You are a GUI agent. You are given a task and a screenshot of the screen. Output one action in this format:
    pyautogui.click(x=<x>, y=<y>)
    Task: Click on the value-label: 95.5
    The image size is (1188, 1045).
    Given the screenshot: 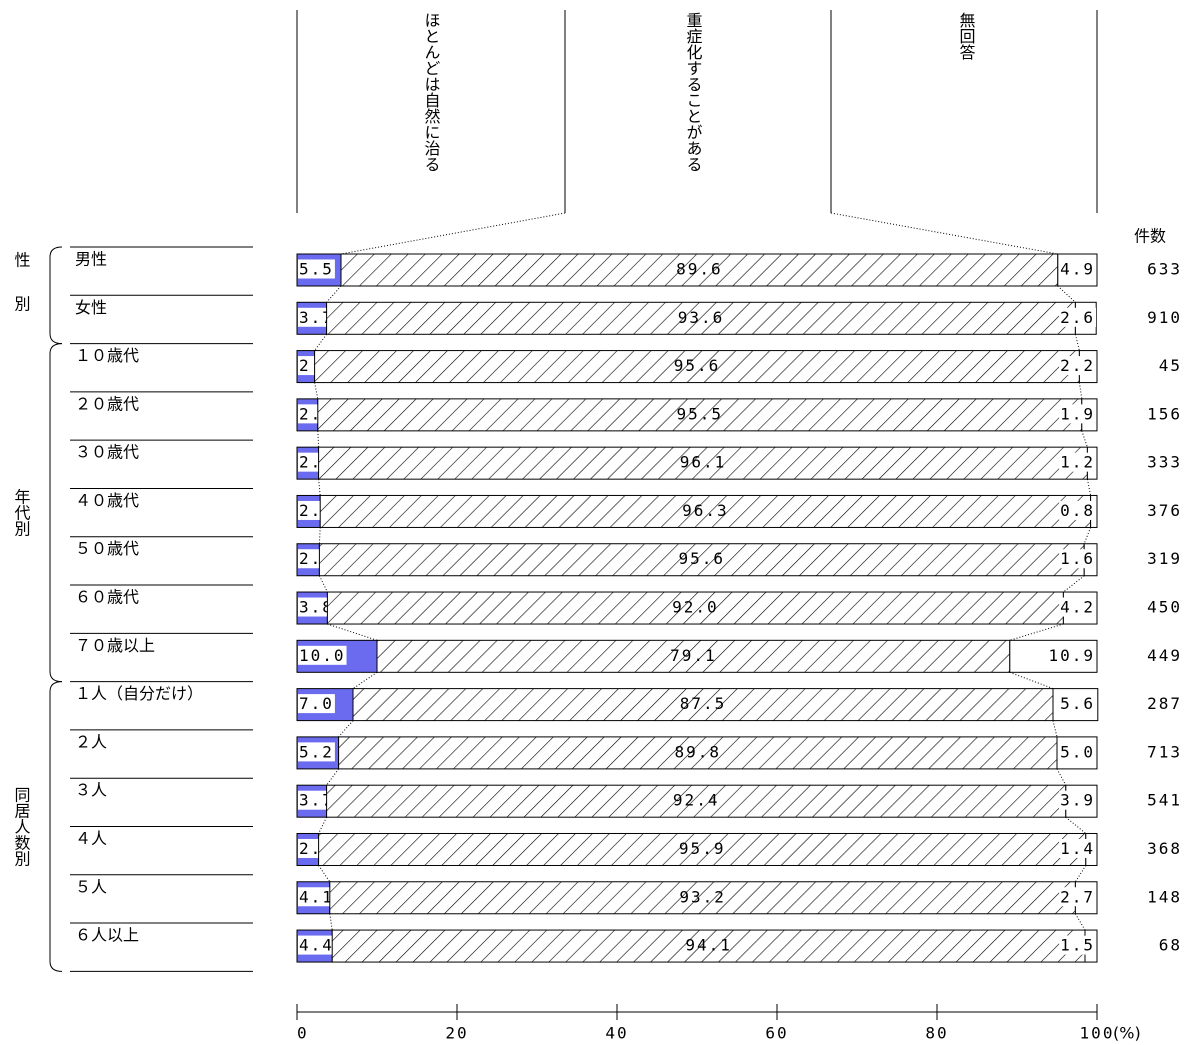 What is the action you would take?
    pyautogui.click(x=700, y=413)
    